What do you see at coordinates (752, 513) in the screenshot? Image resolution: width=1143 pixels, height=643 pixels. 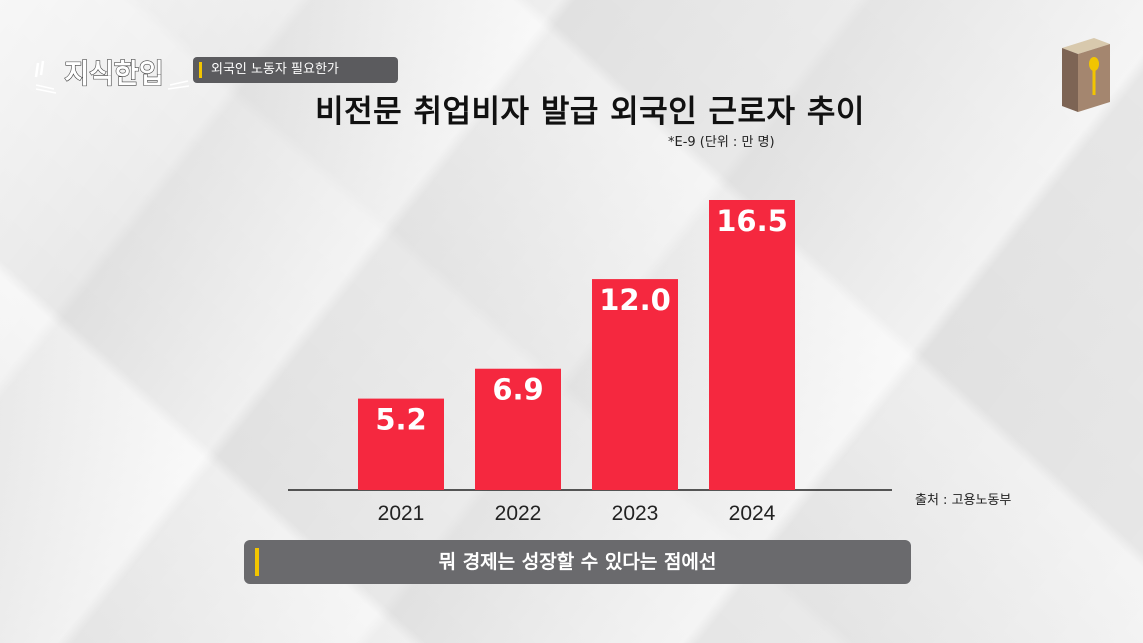 I see `x-tick-label-2024: 2024` at bounding box center [752, 513].